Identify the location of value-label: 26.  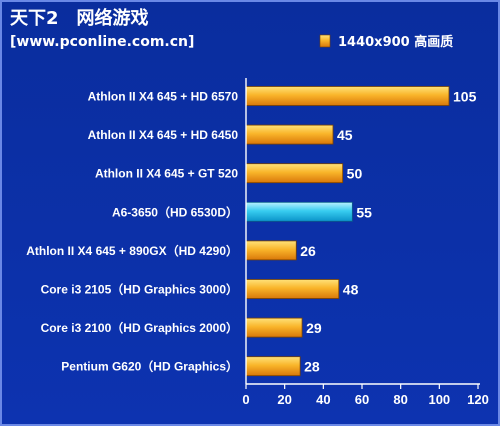
(308, 251).